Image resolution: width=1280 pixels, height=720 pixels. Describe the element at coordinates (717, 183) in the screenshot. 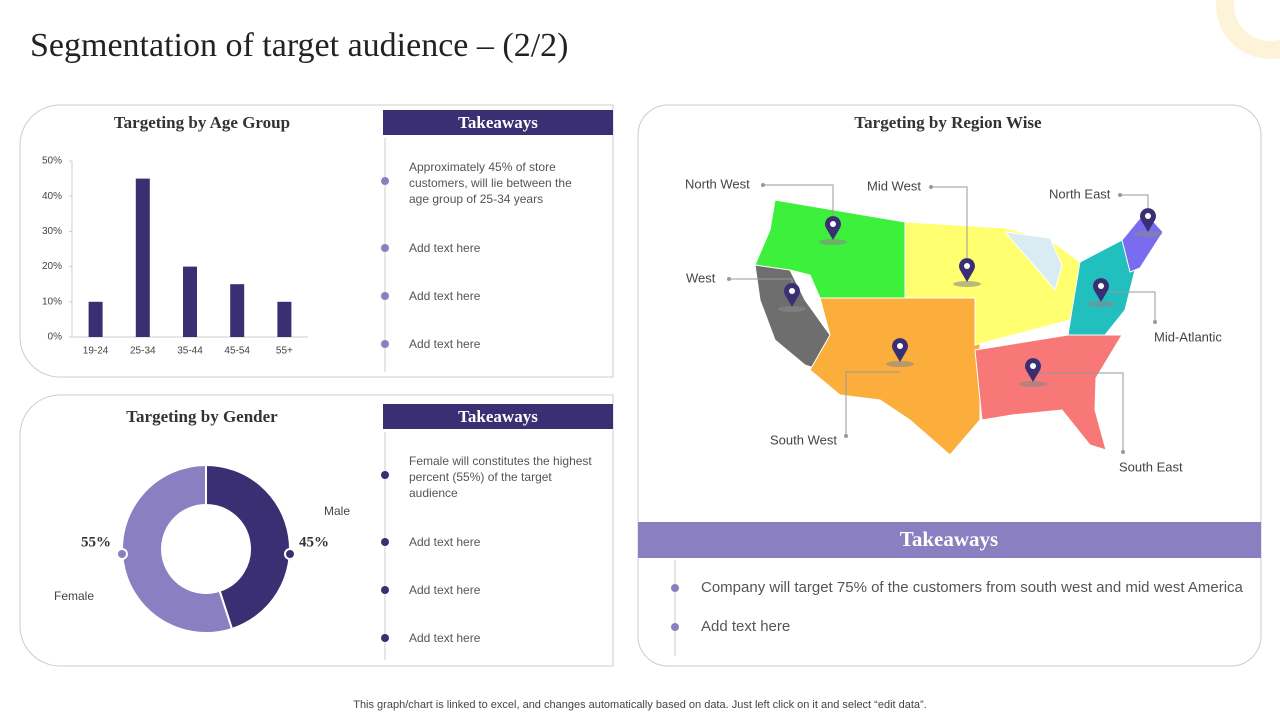

I see `region-label: North West` at that location.